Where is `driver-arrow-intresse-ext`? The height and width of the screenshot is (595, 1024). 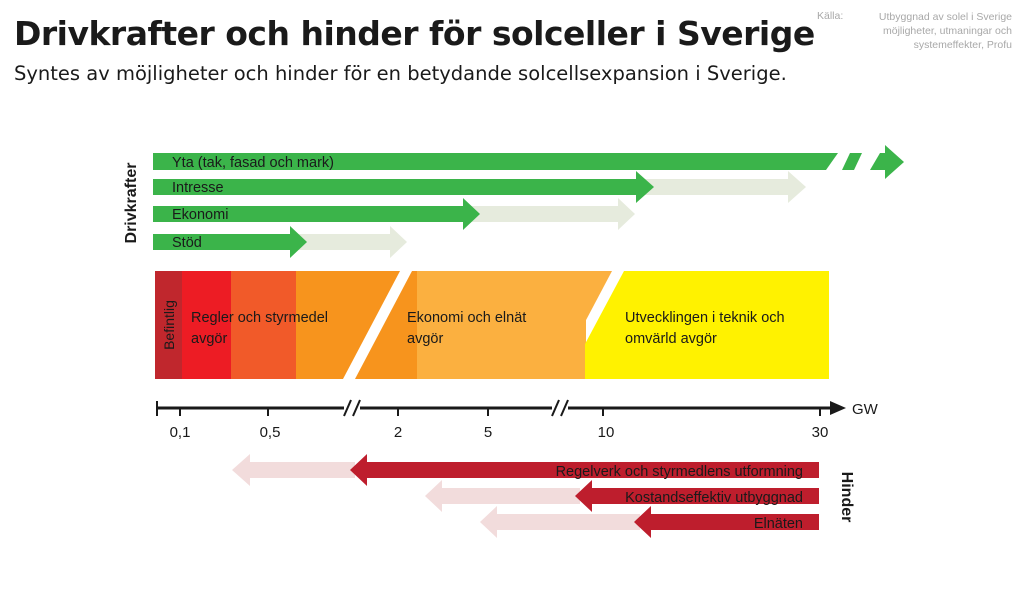
driver-arrow-intresse-ext is located at coordinates (723, 187).